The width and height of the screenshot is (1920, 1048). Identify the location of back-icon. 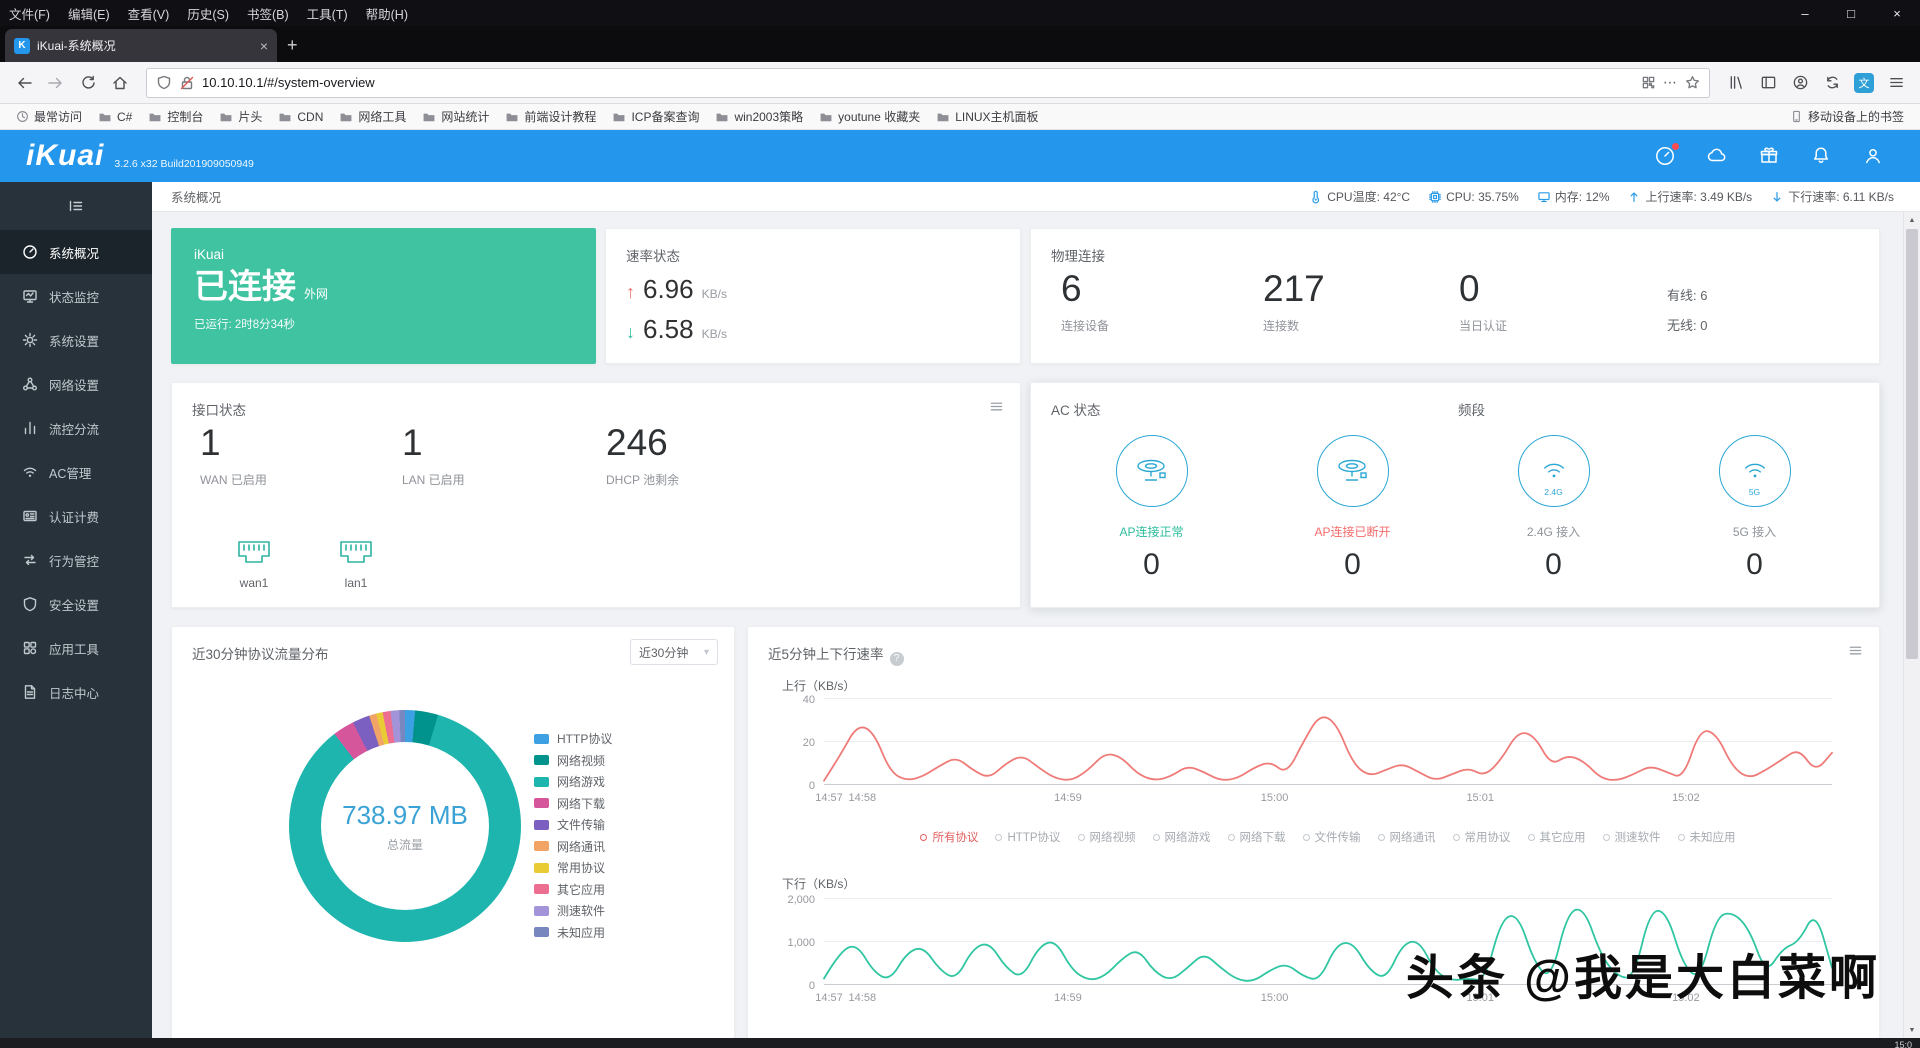
(24, 83).